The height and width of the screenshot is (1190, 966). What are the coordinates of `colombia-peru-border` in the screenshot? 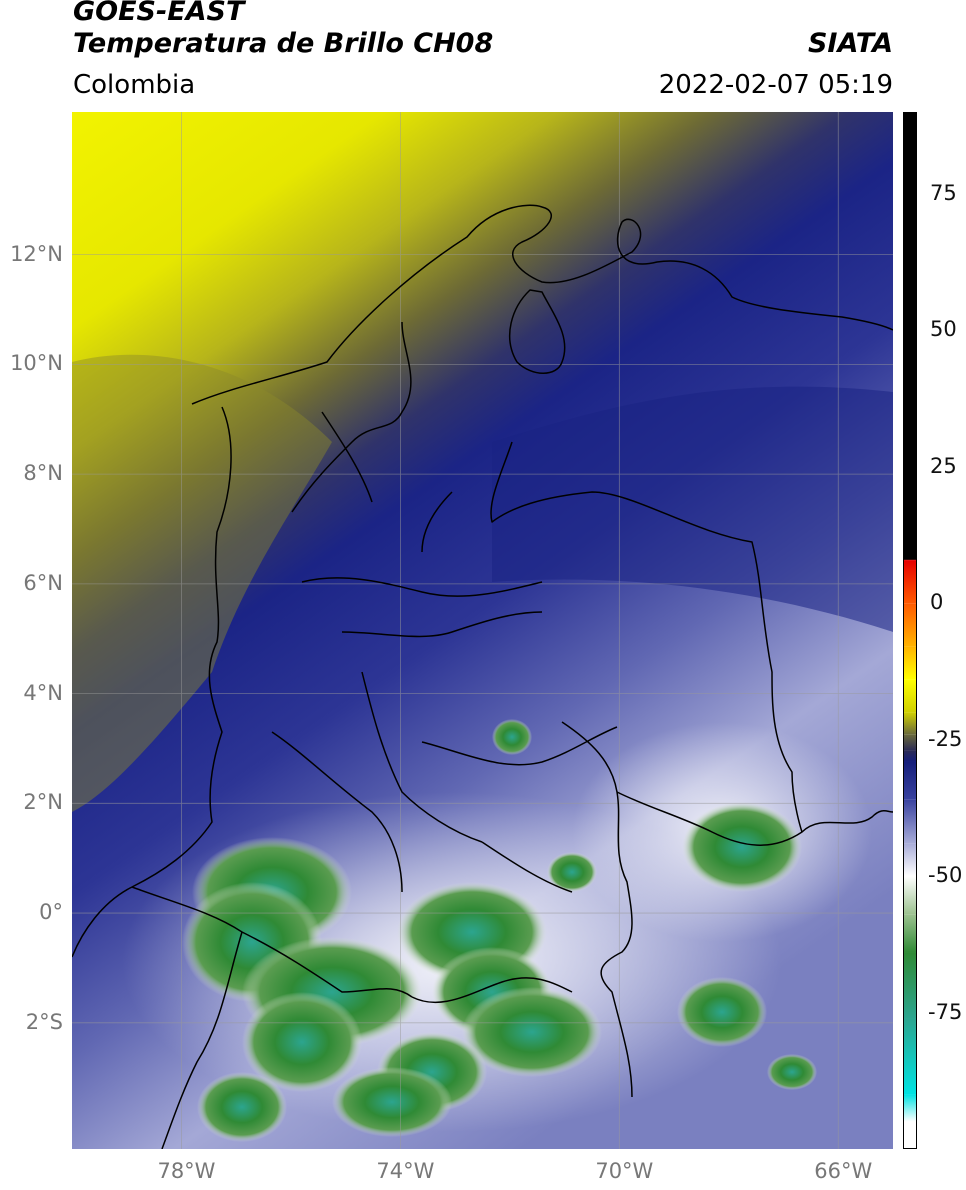 It's located at (492, 990).